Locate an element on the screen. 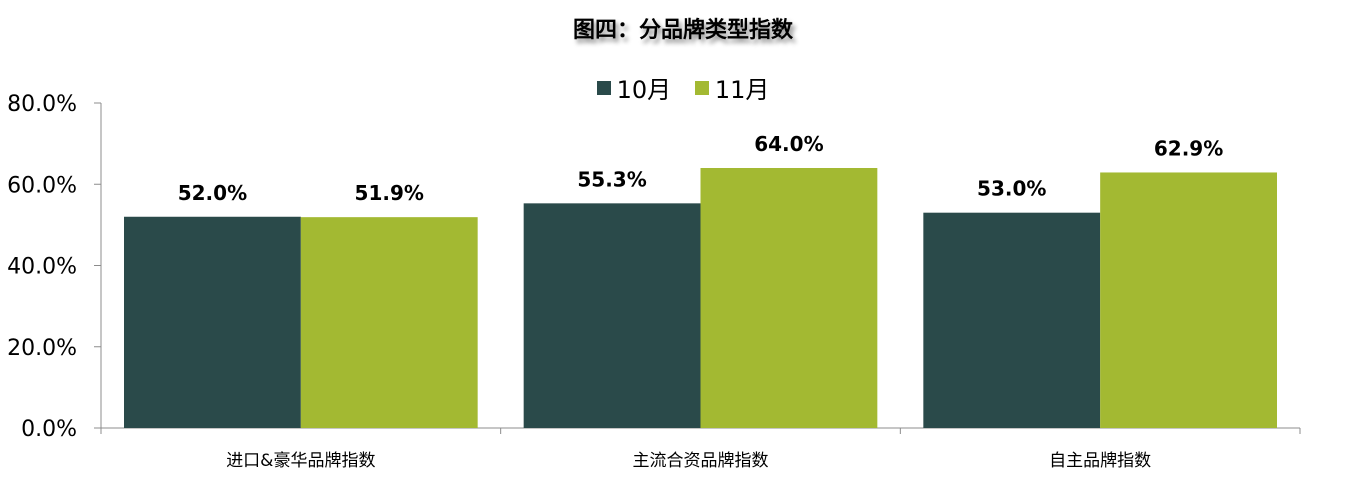 The width and height of the screenshot is (1366, 479). x-tick-label: 自主品牌指数 is located at coordinates (1100, 461).